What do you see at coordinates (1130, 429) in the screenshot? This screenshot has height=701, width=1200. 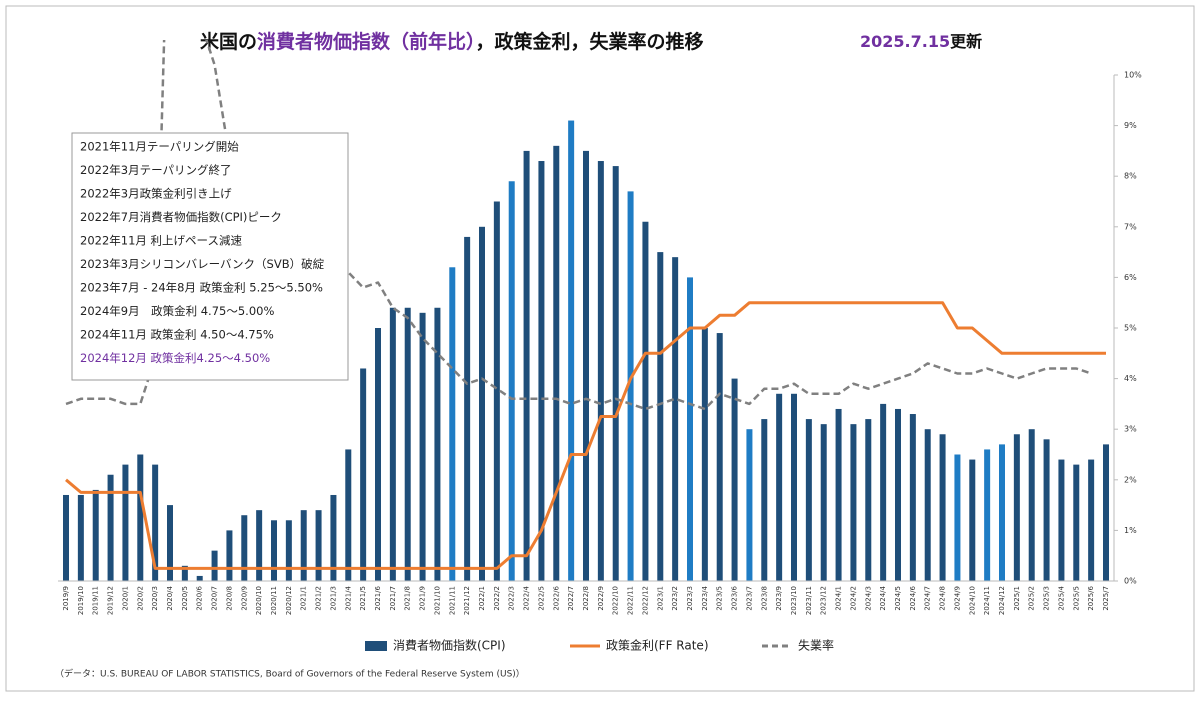 I see `y-tick-label: 3%` at bounding box center [1130, 429].